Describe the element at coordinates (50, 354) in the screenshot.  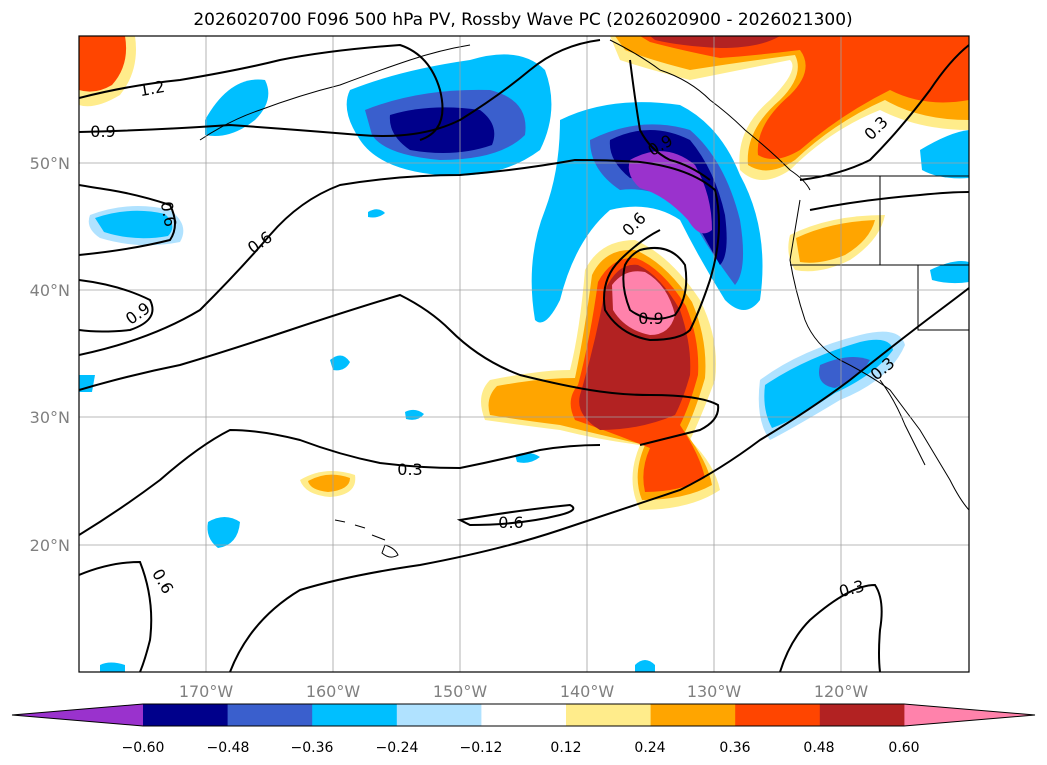
I see `lat-labels: 50°N 40°N 30°N 20°N` at that location.